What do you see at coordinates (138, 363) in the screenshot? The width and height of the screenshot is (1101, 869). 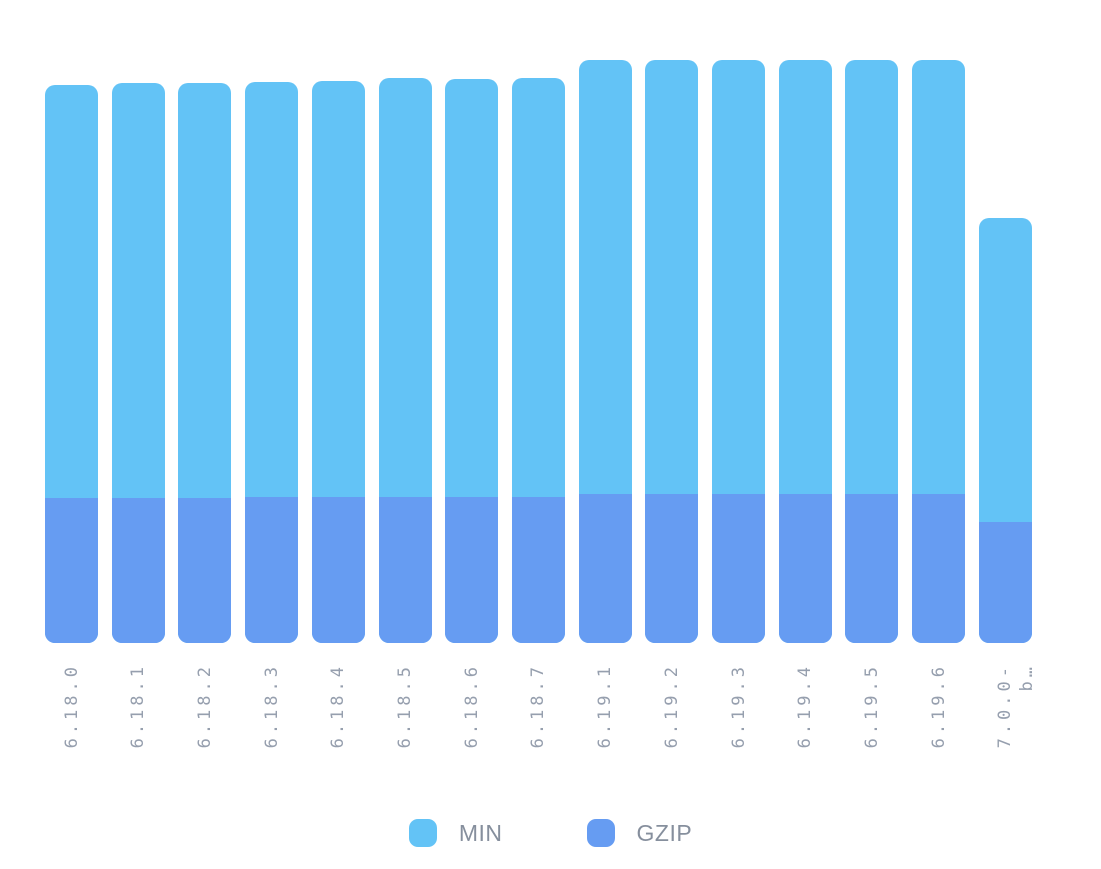 I see `bar-6.18.1` at bounding box center [138, 363].